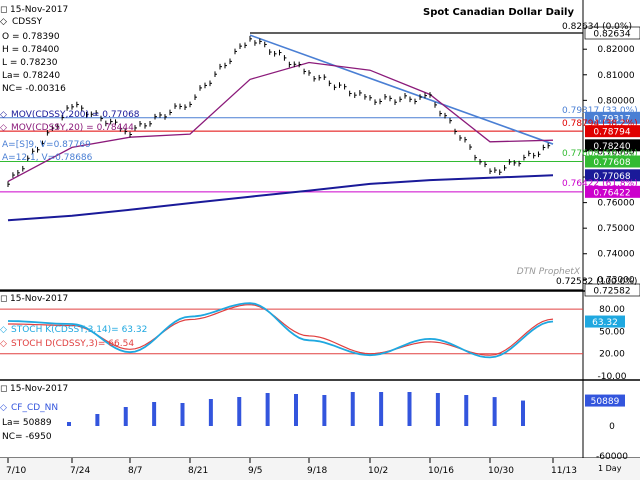  I want to click on cot-tag-bg, so click(605, 400).